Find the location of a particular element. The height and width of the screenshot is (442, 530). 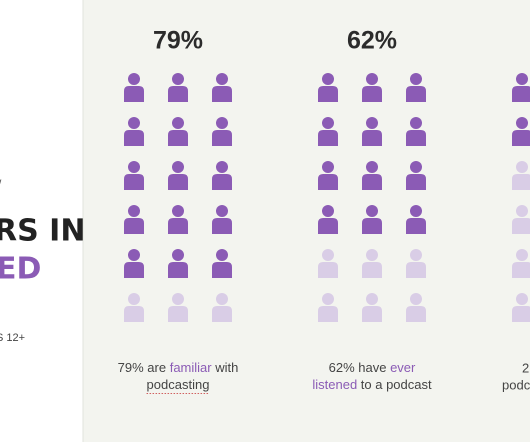

caption: 62% have ever is located at coordinates (372, 367).